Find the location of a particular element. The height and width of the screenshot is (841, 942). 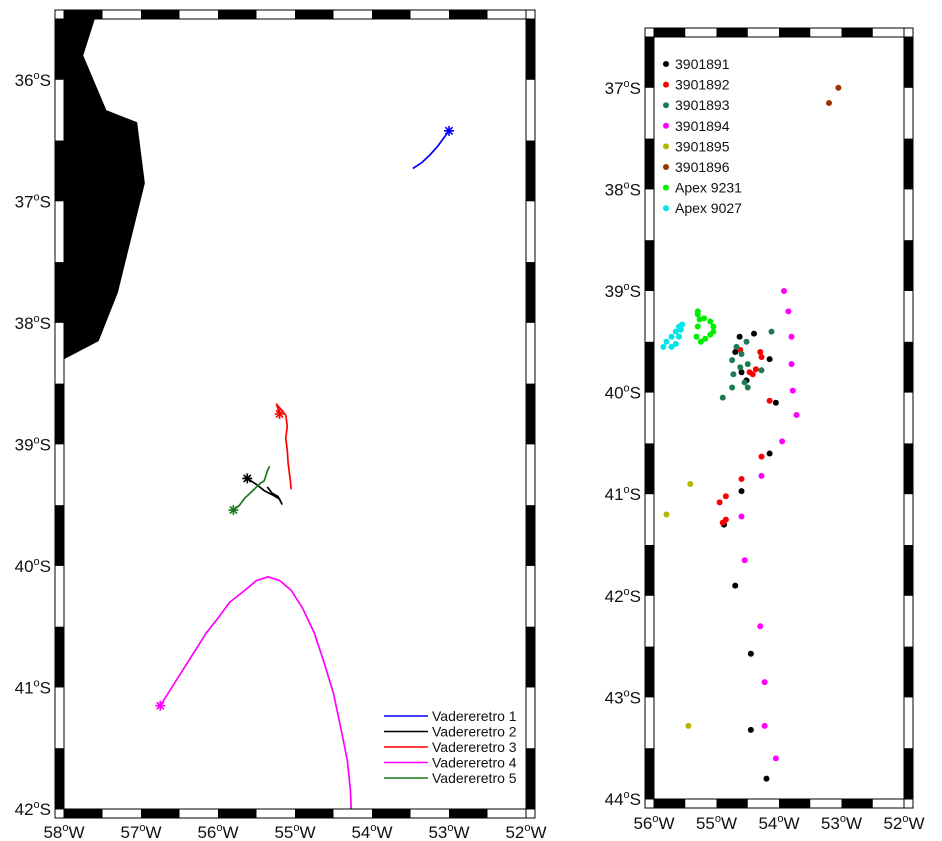

legend-label: Vadereretro 5 is located at coordinates (474, 778).